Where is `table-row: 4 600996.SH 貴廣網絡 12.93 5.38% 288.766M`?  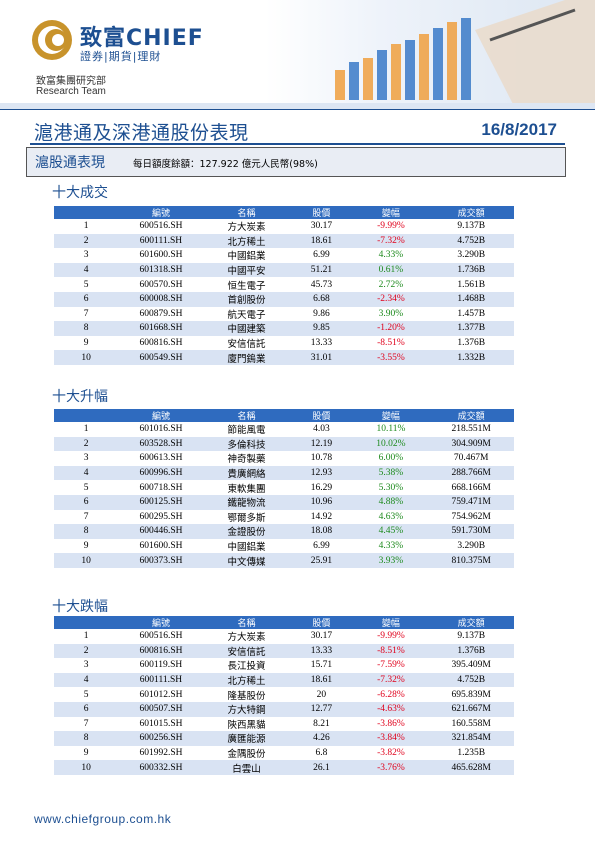
table-row: 4 600996.SH 貴廣網絡 12.93 5.38% 288.766M is located at coordinates (284, 473).